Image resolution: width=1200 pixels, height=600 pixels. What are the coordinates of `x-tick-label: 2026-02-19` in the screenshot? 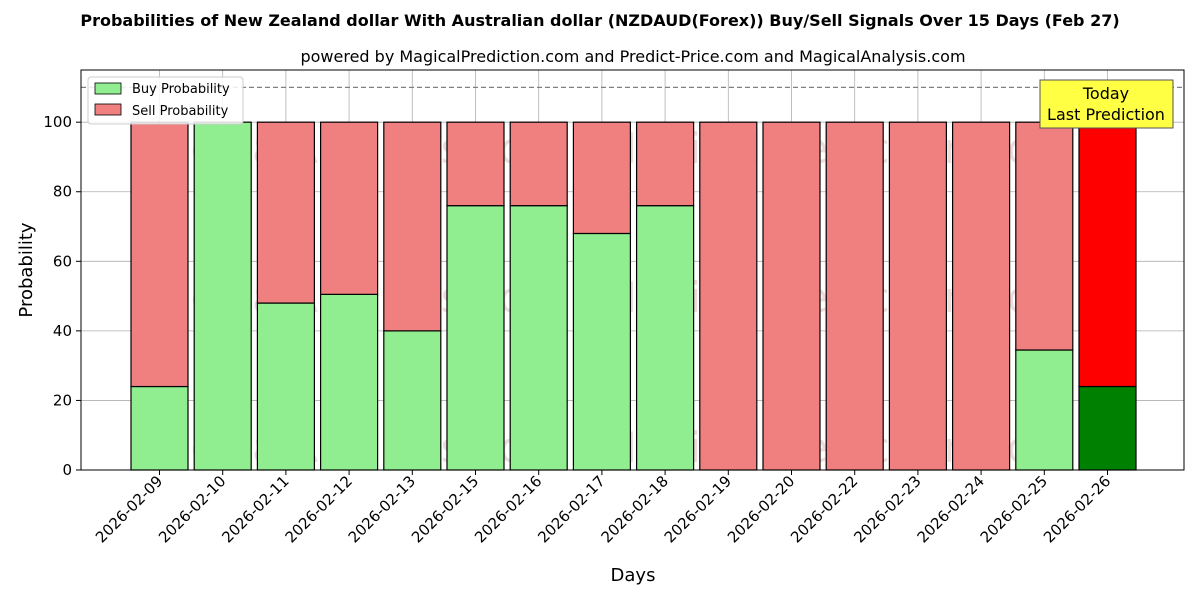 It's located at (698, 509).